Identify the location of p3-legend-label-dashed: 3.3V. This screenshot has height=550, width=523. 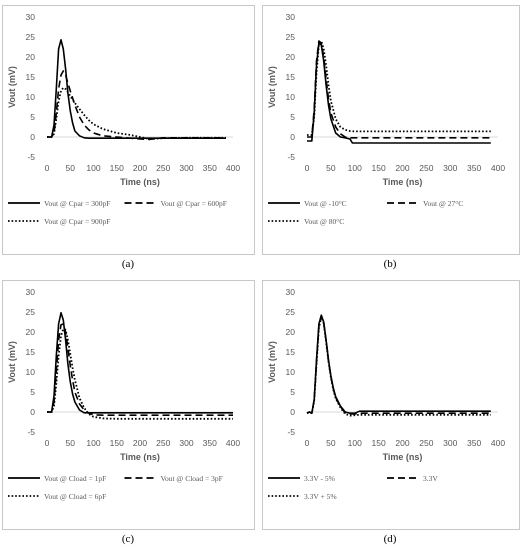
(430, 478).